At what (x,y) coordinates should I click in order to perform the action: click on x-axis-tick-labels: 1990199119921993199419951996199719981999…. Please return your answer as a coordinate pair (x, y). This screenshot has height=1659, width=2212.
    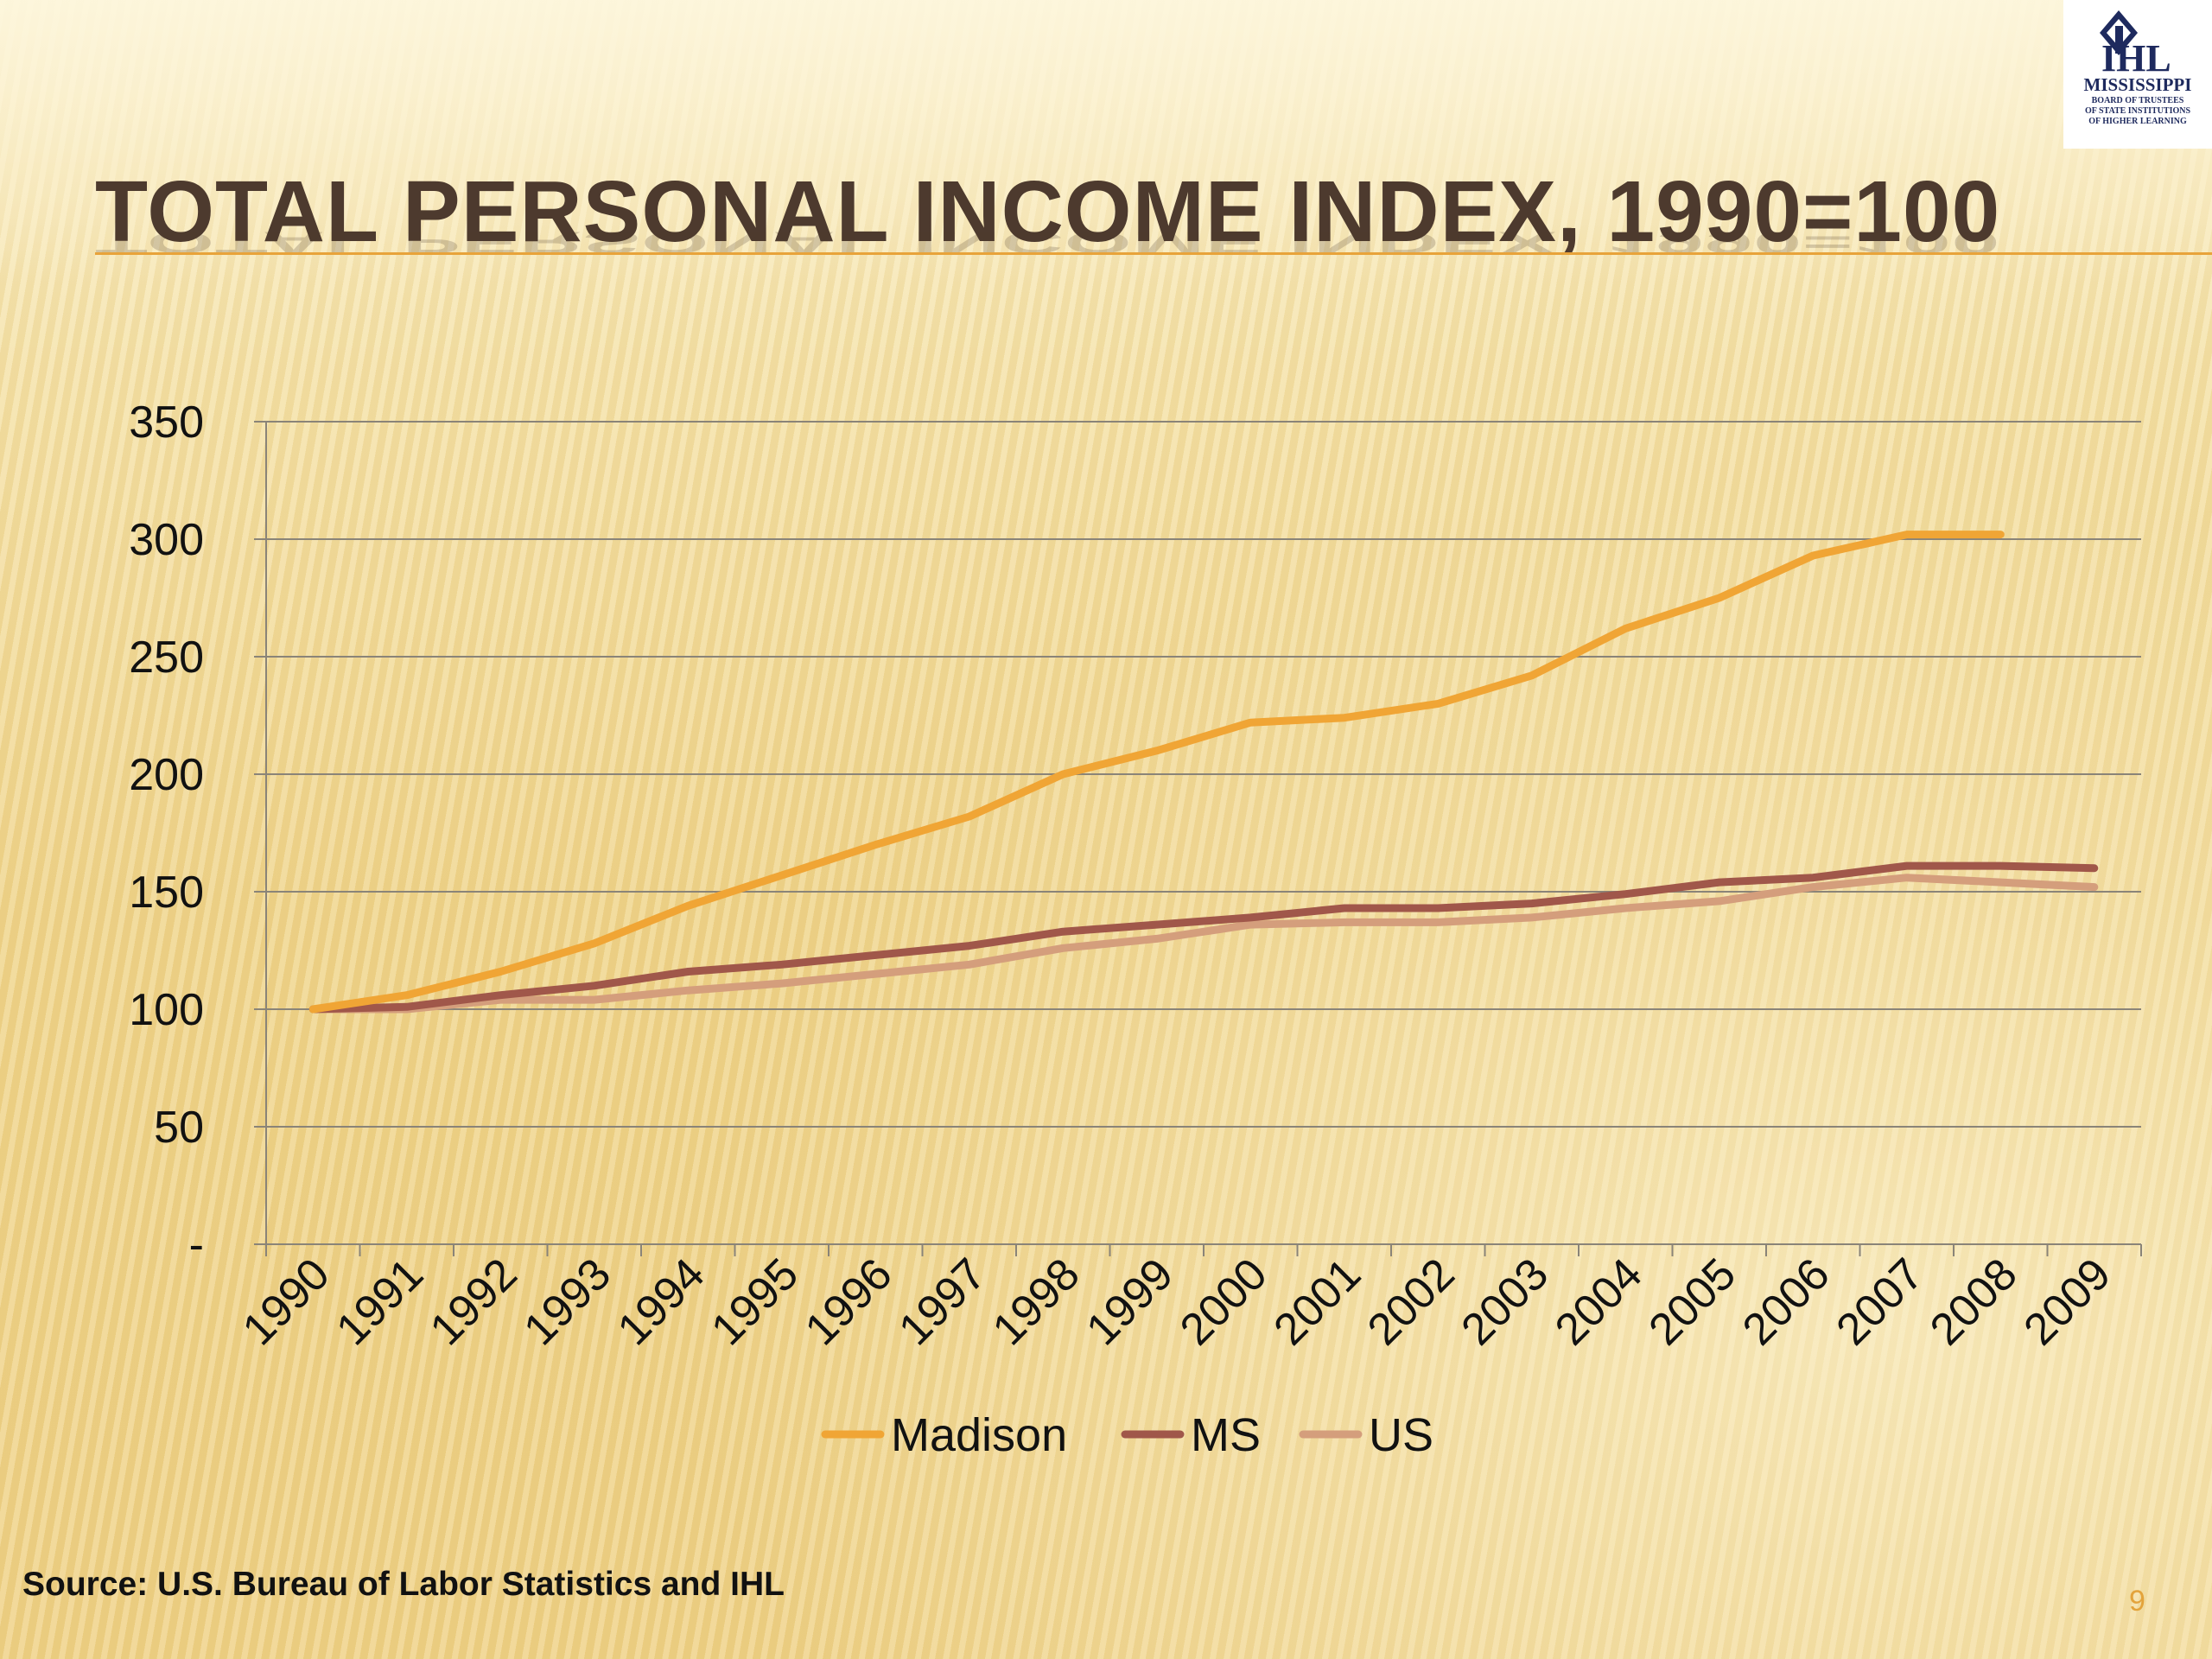
    Looking at the image, I should click on (1176, 1302).